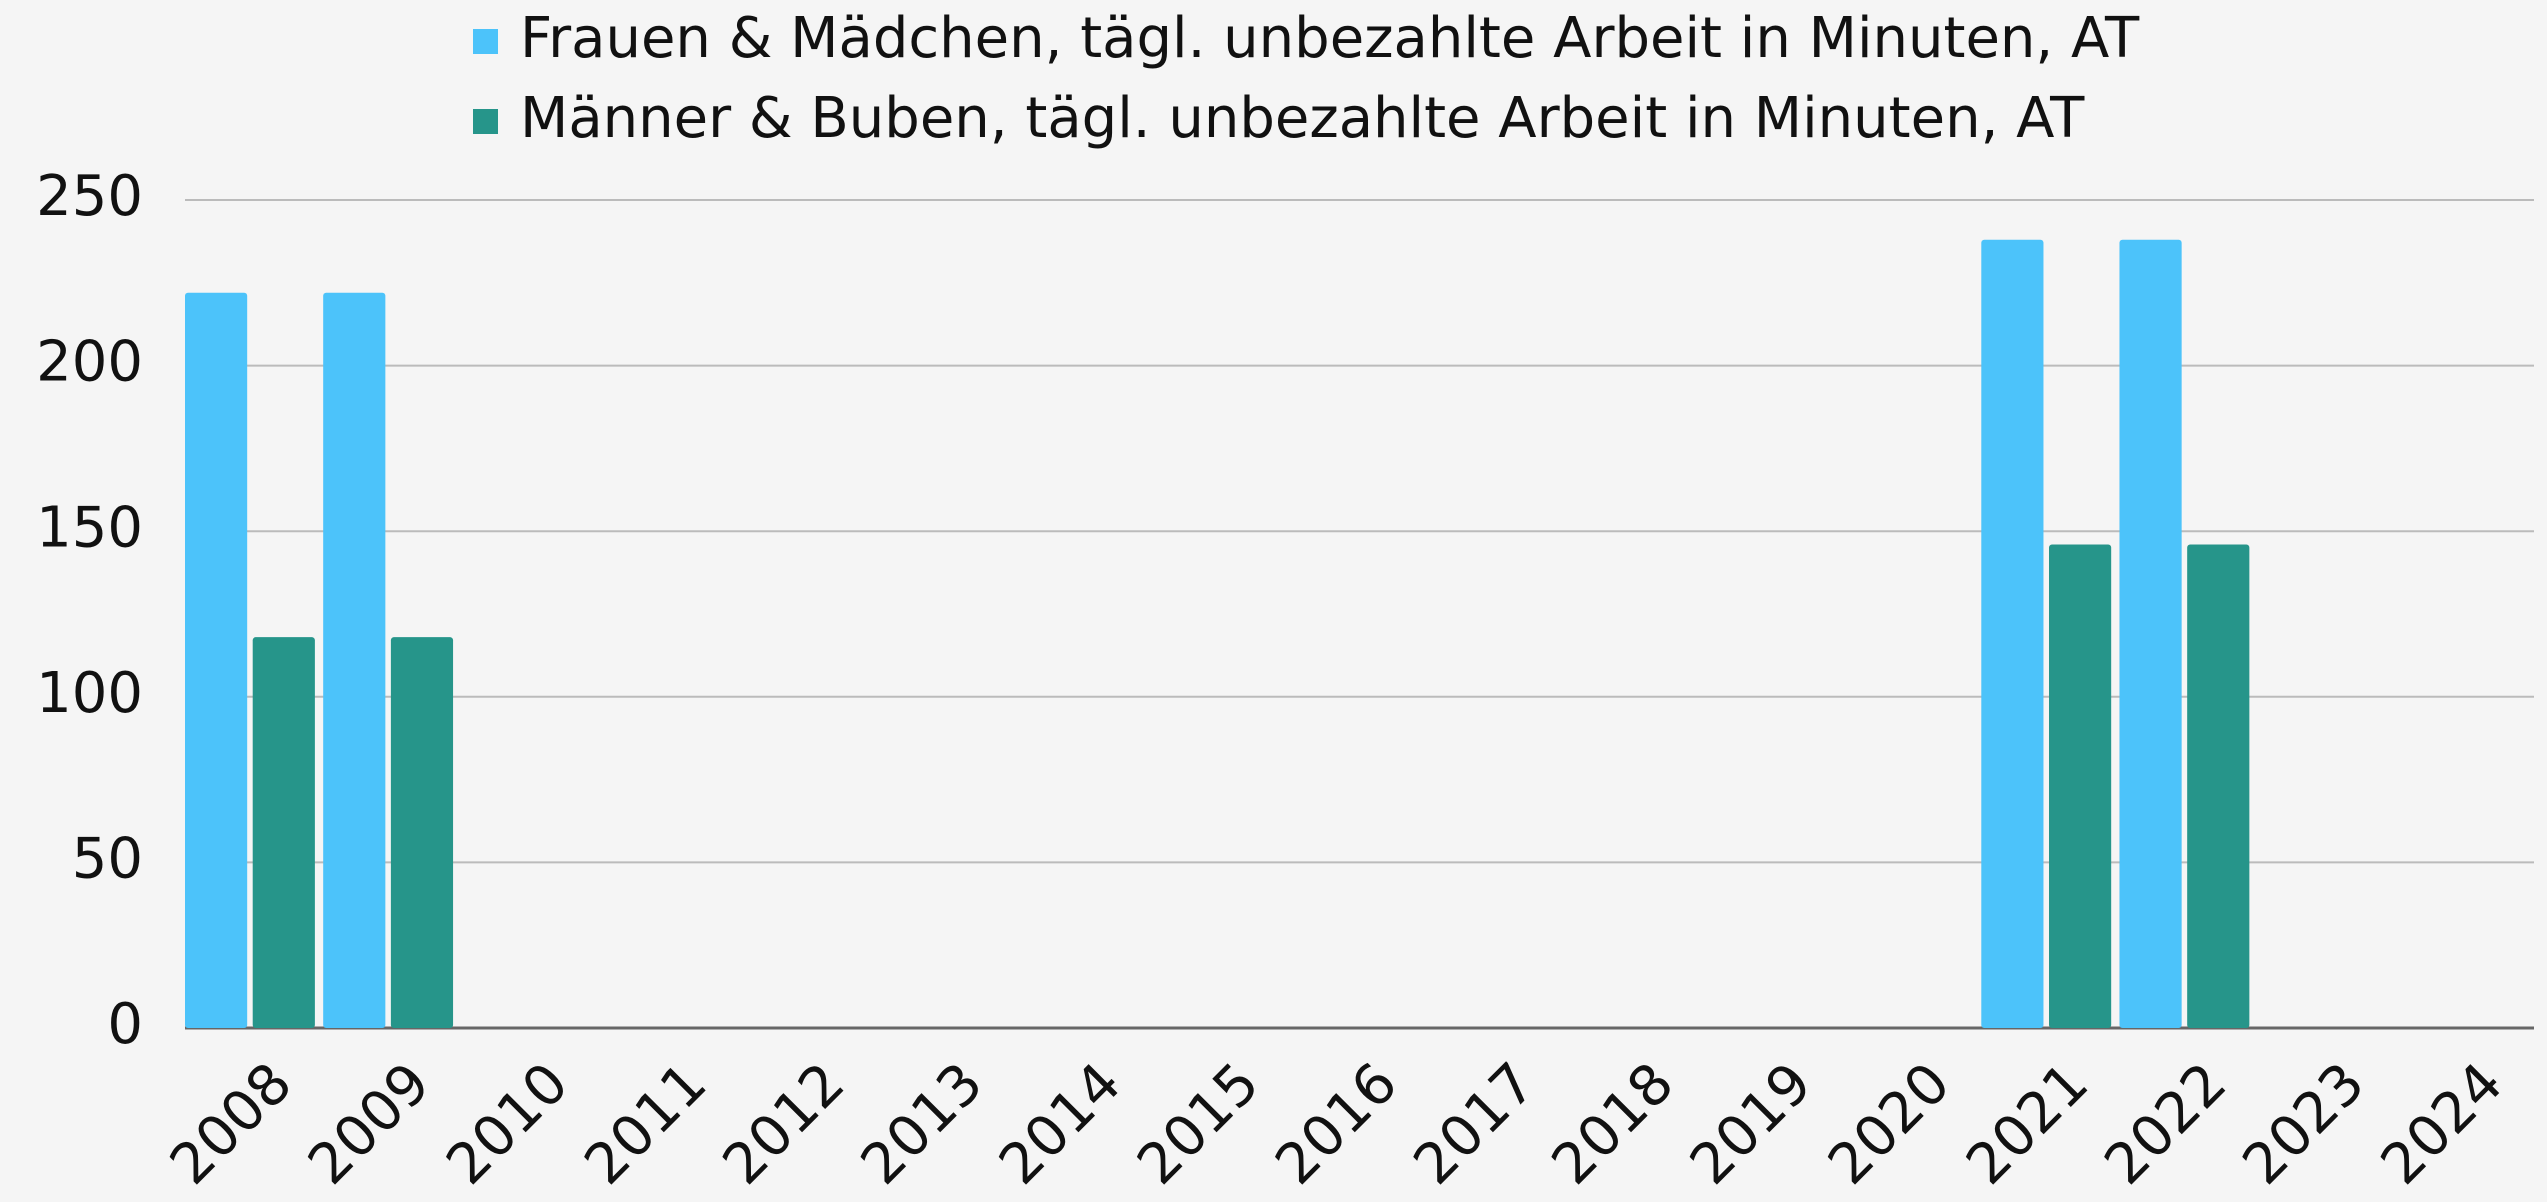 Image resolution: width=2547 pixels, height=1202 pixels. I want to click on x-tick-label: 2009, so click(369, 1124).